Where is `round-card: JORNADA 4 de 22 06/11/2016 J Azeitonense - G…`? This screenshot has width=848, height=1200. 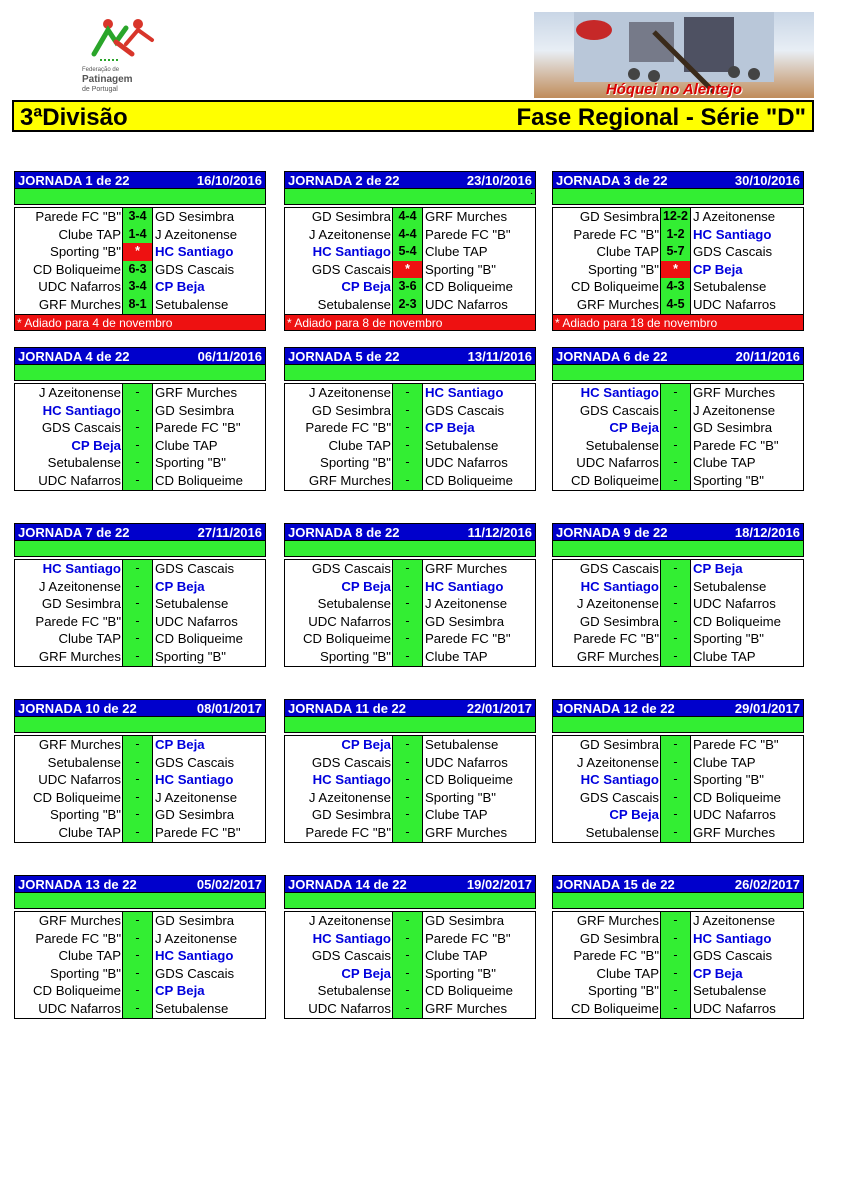 round-card: JORNADA 4 de 22 06/11/2016 J Azeitonense - G… is located at coordinates (140, 419).